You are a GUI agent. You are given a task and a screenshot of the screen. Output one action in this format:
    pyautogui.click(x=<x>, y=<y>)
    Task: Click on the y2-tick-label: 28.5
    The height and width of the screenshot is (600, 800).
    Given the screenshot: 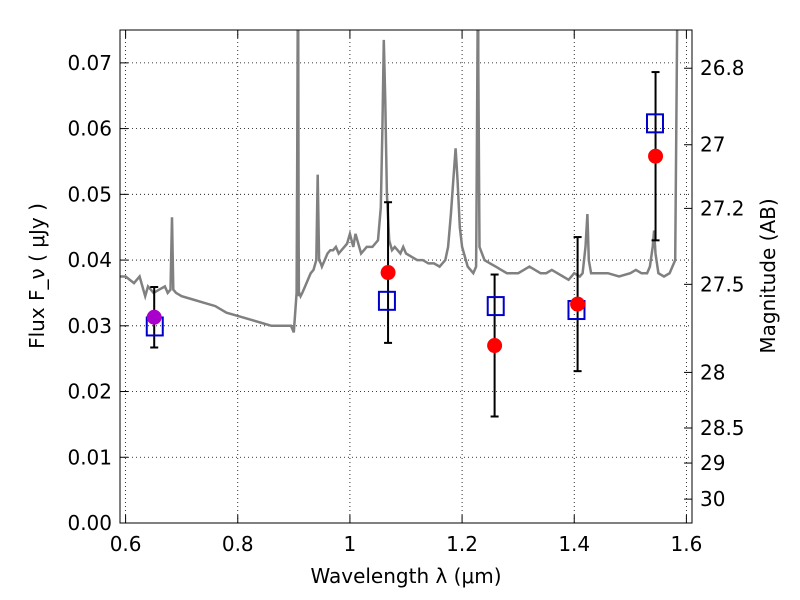 What is the action you would take?
    pyautogui.click(x=722, y=428)
    